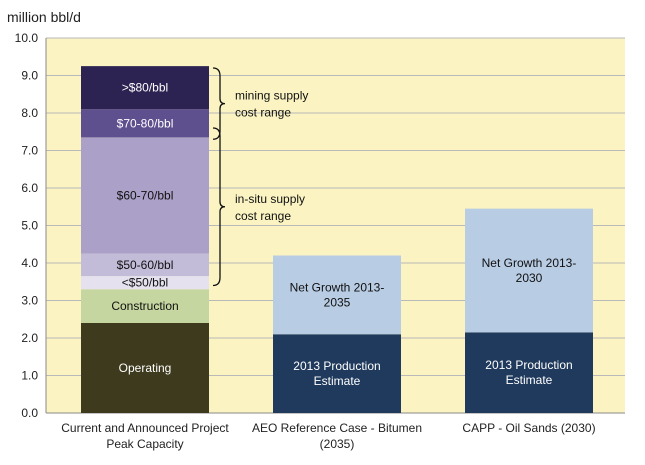 Image resolution: width=645 pixels, height=465 pixels. What do you see at coordinates (270, 199) in the screenshot?
I see `annotation-in-situ-supply-cost-range: in-situ supply` at bounding box center [270, 199].